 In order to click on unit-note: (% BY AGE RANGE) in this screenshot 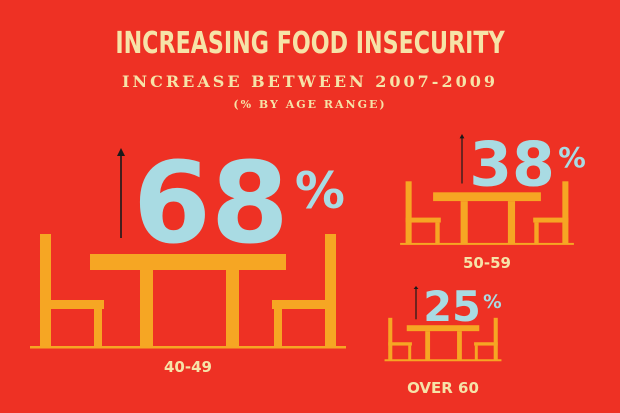, I will do `click(310, 104)`.